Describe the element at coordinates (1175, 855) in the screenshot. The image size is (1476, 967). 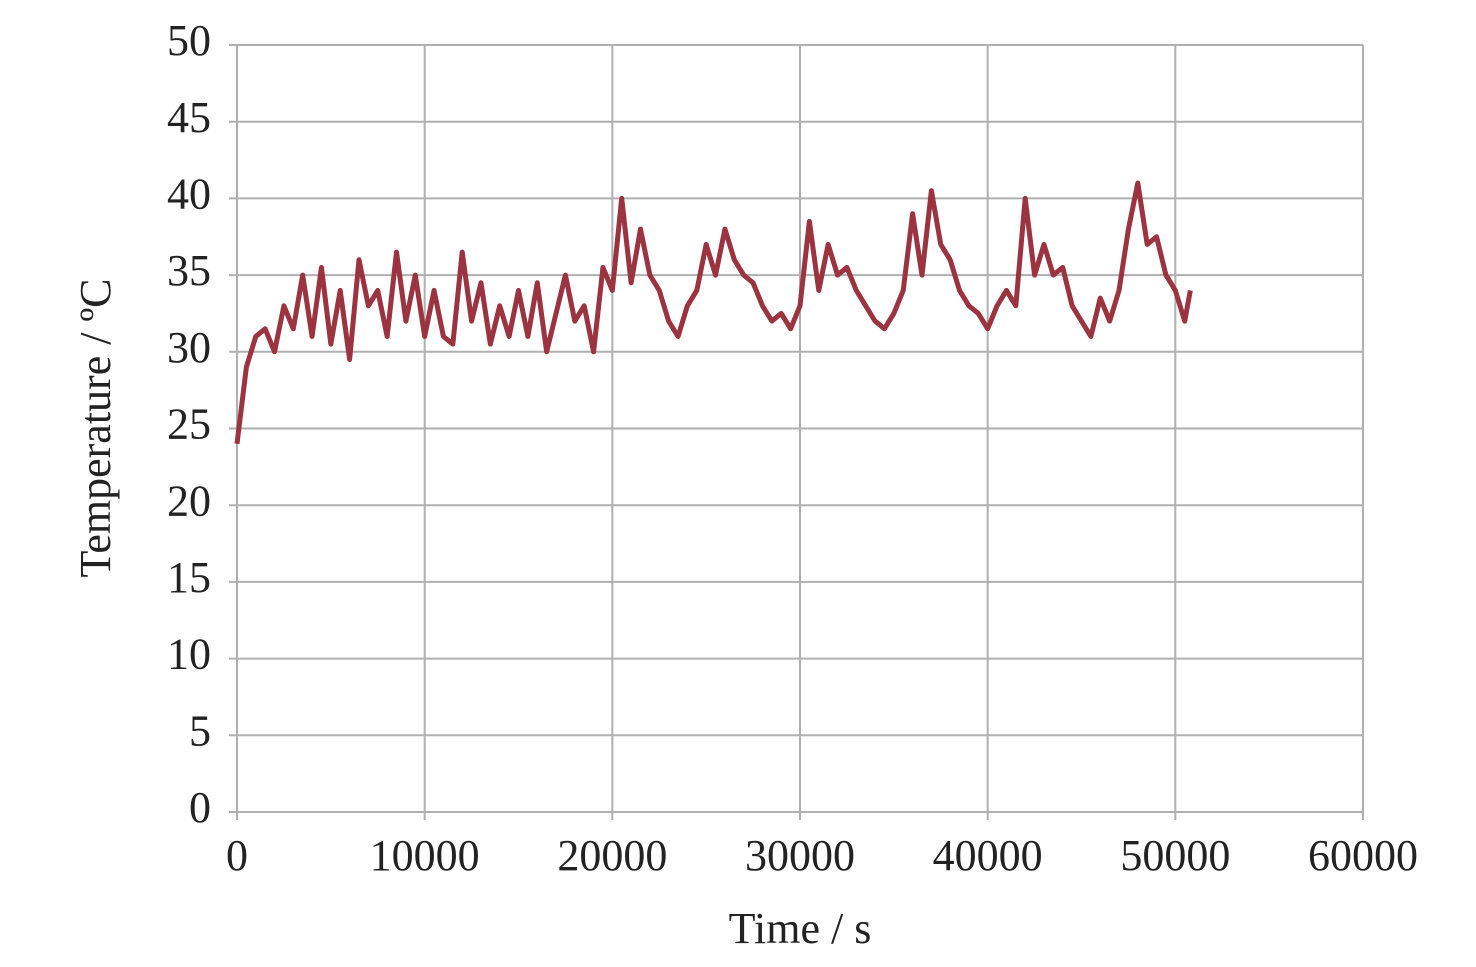
I see `x-tick-label: 50000` at that location.